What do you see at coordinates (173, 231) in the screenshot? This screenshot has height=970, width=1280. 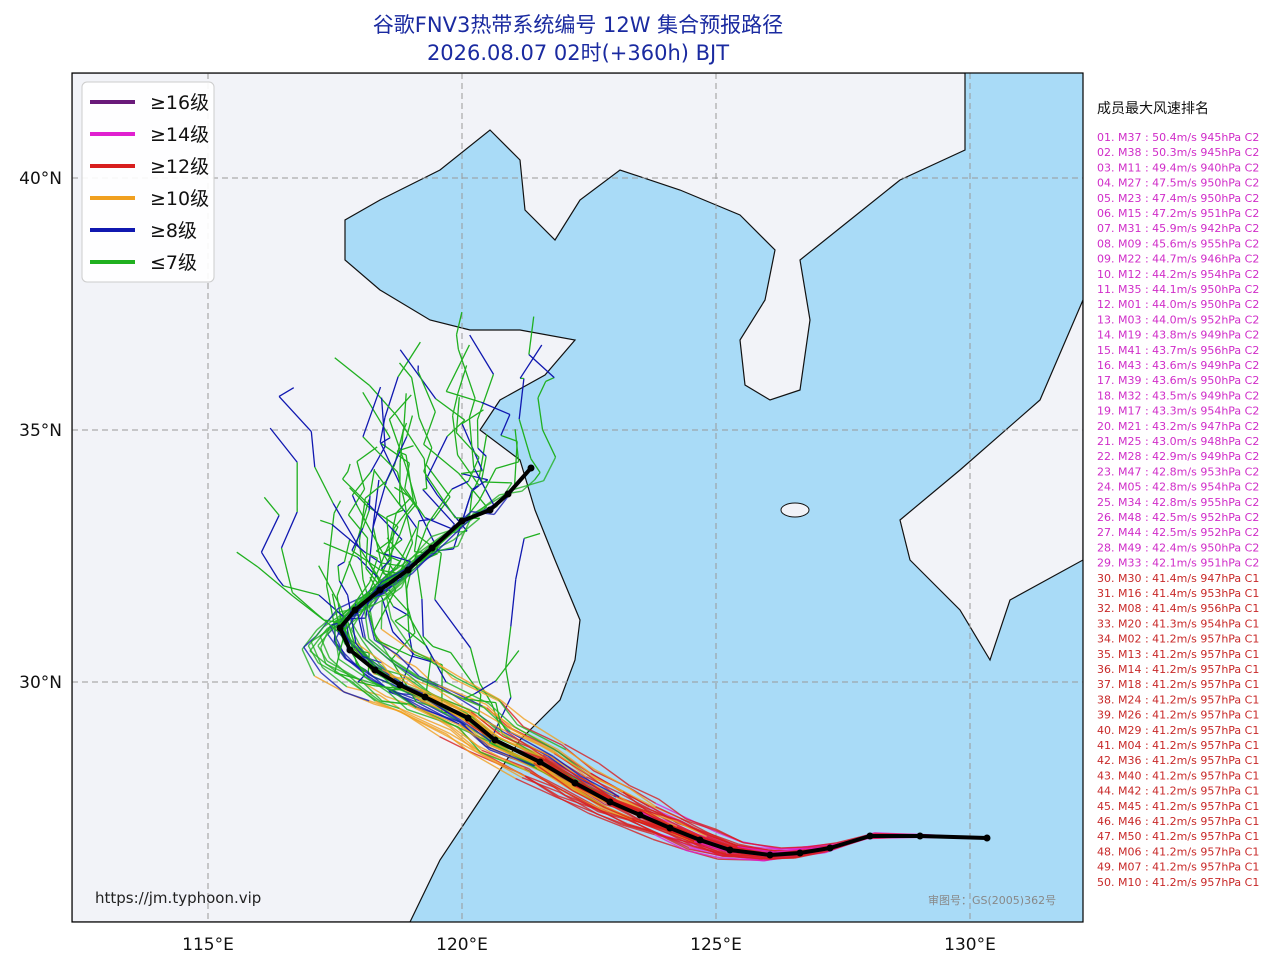 I see `legend-label: ≥8级` at bounding box center [173, 231].